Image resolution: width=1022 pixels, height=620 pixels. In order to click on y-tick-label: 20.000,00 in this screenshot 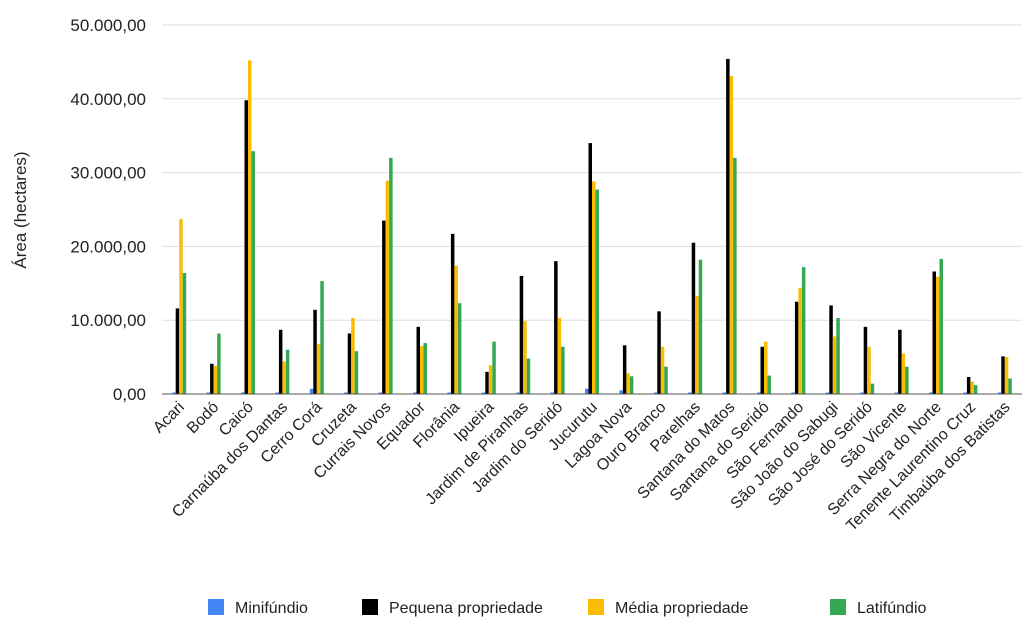, I will do `click(108, 246)`.